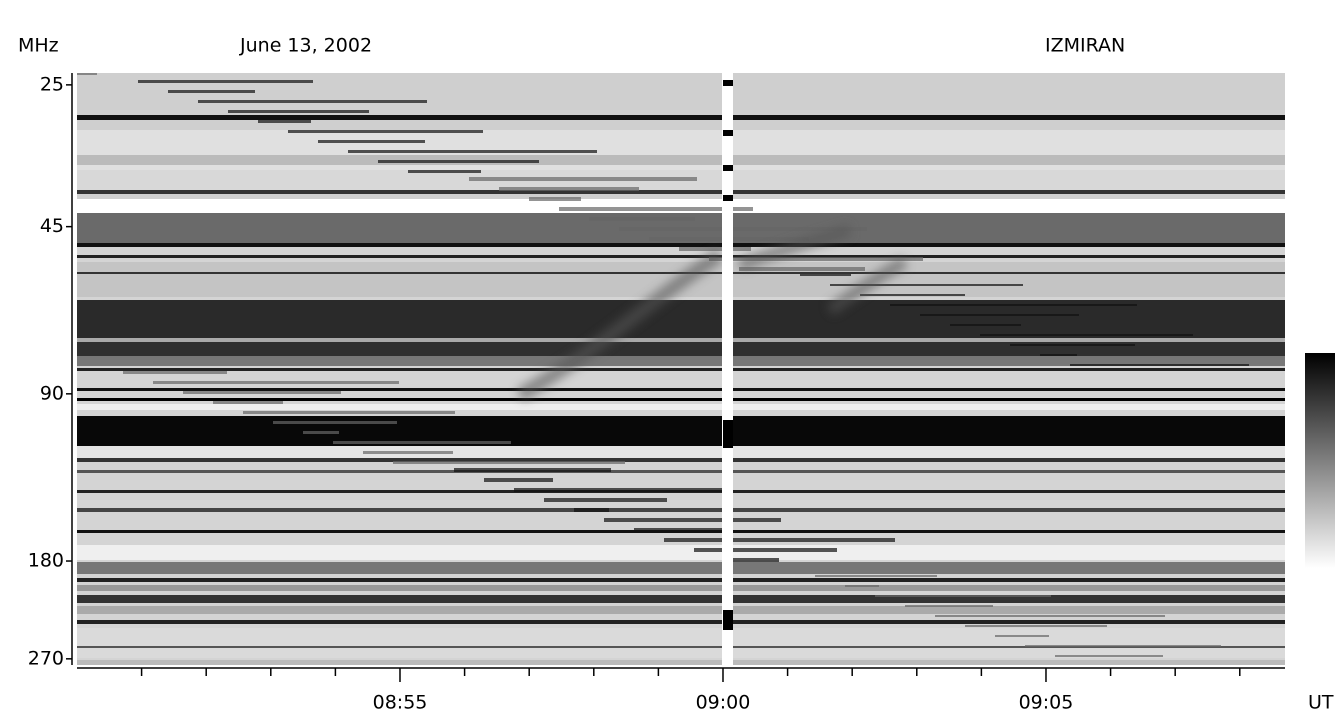 The image size is (1341, 727). I want to click on colorbar, so click(1320, 460).